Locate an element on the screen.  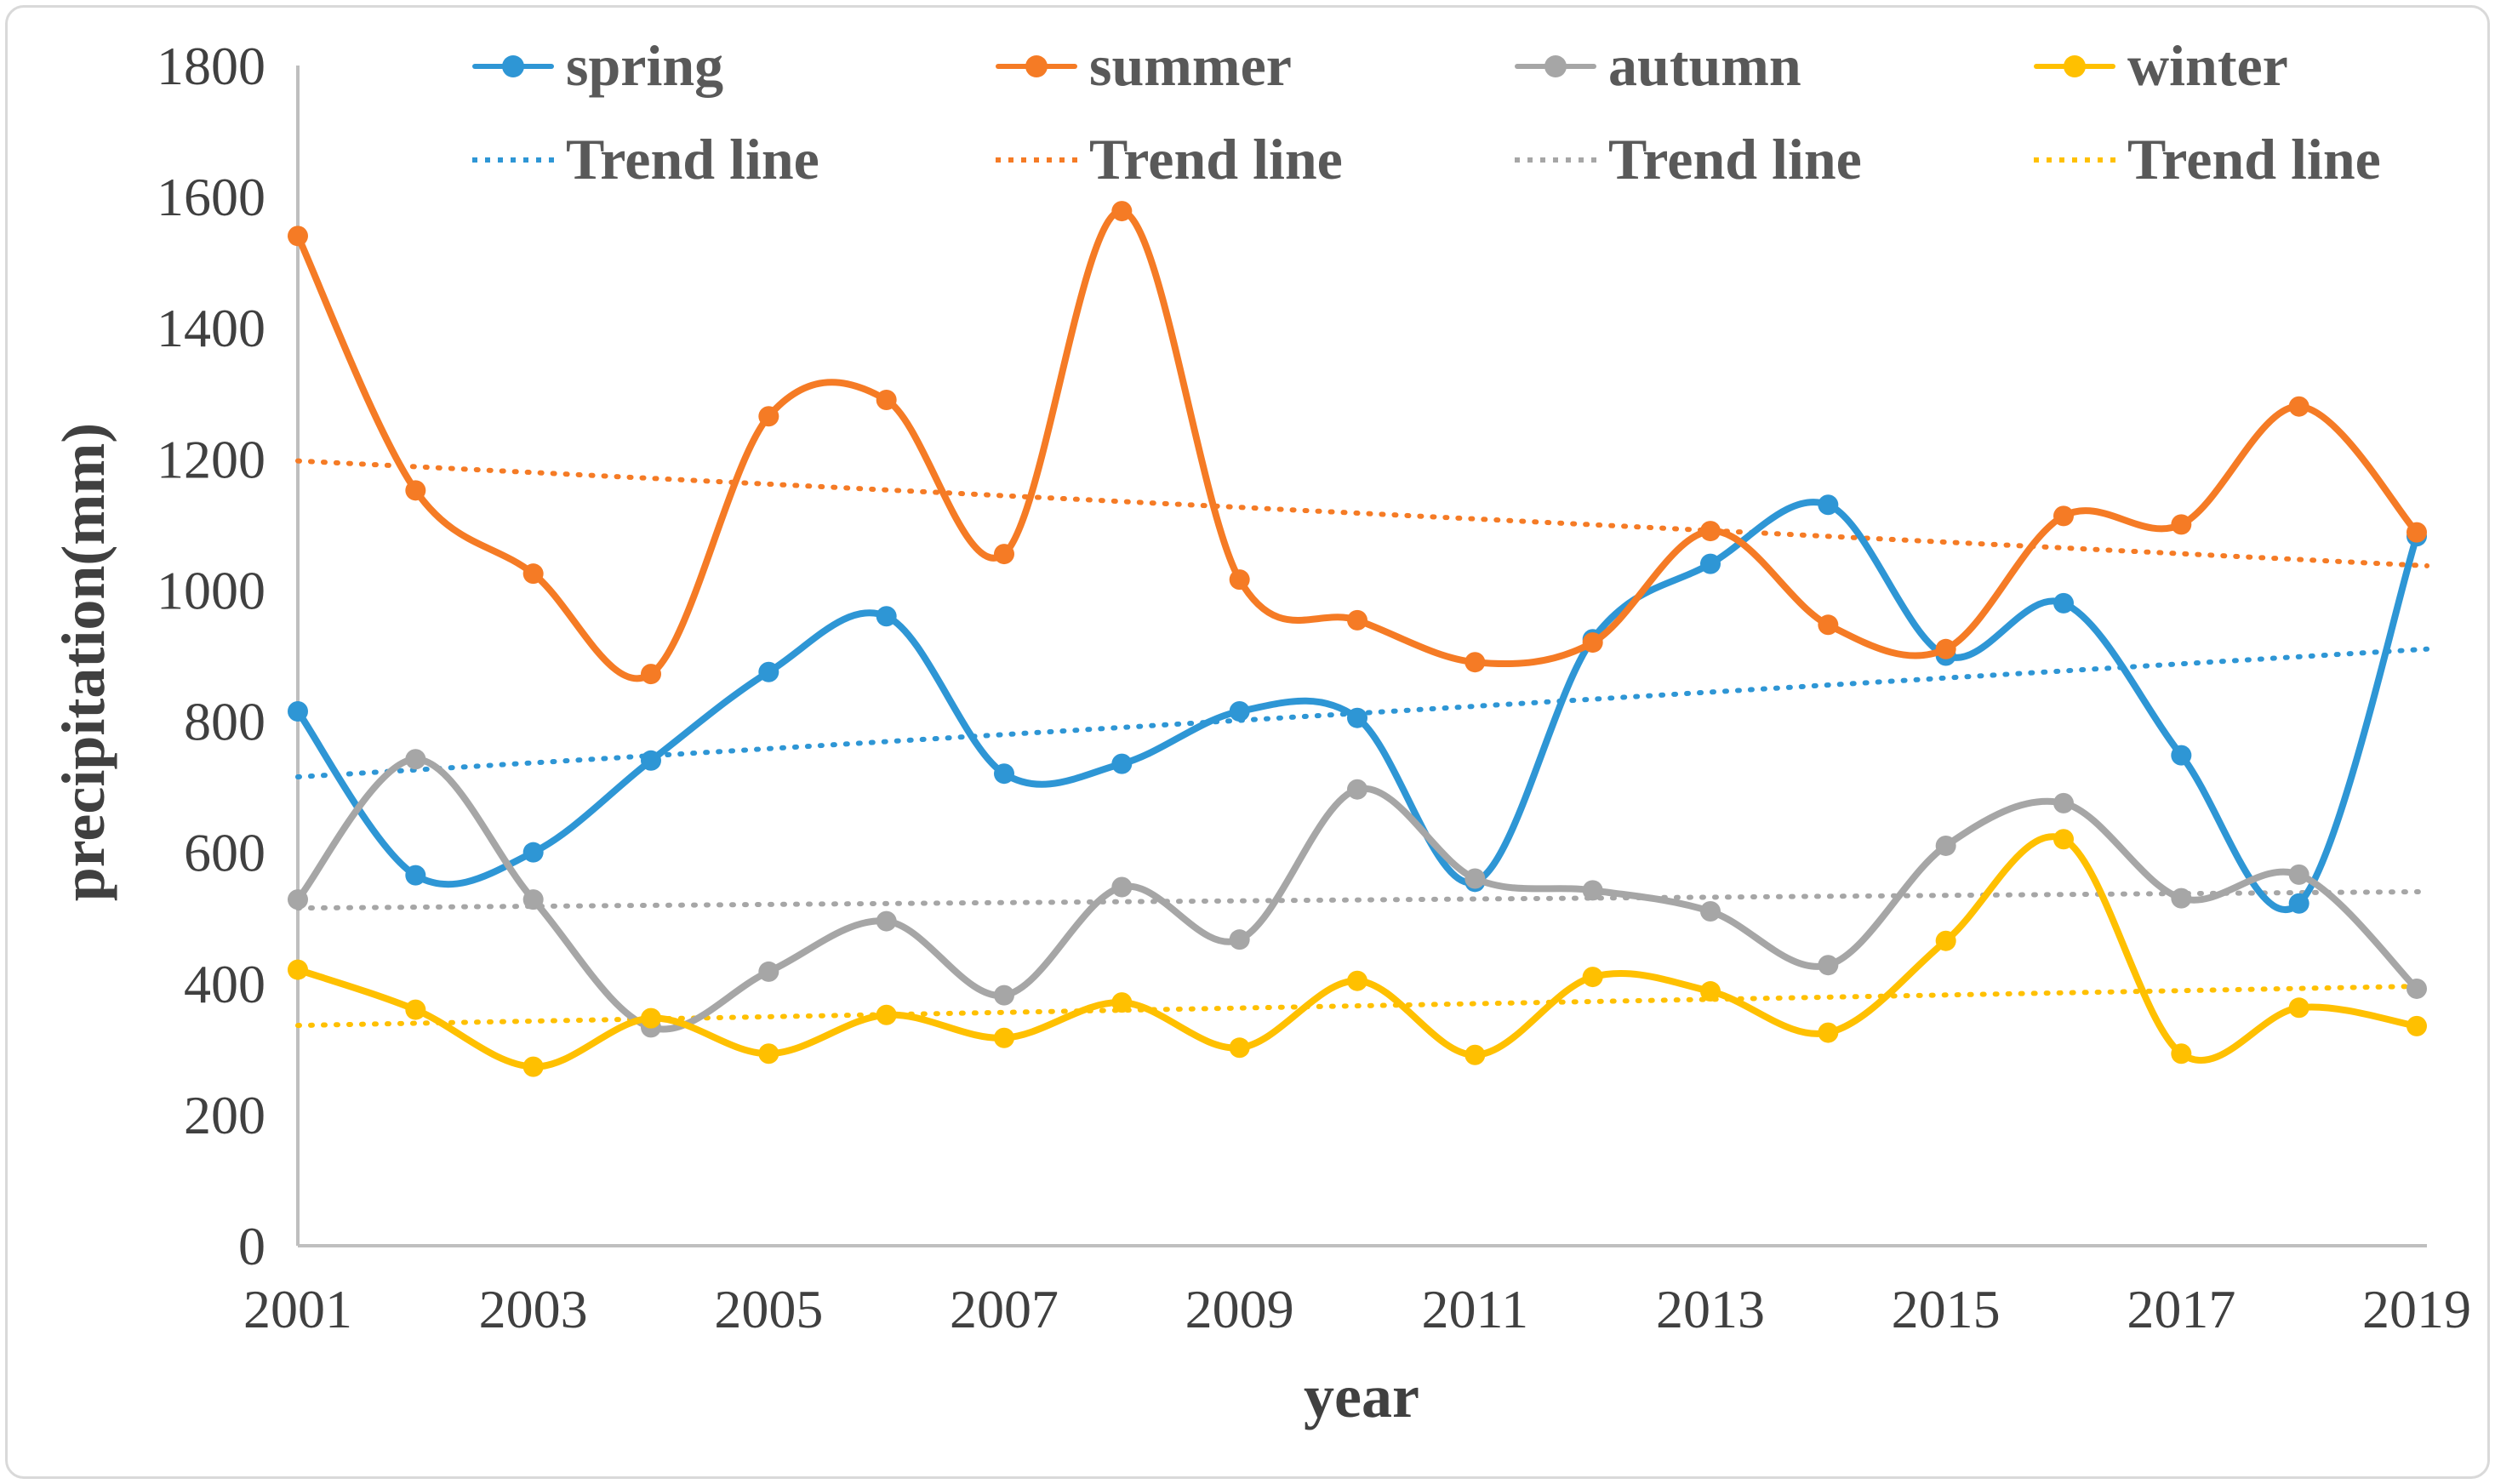
autumn-point-2008 is located at coordinates (1122, 887).